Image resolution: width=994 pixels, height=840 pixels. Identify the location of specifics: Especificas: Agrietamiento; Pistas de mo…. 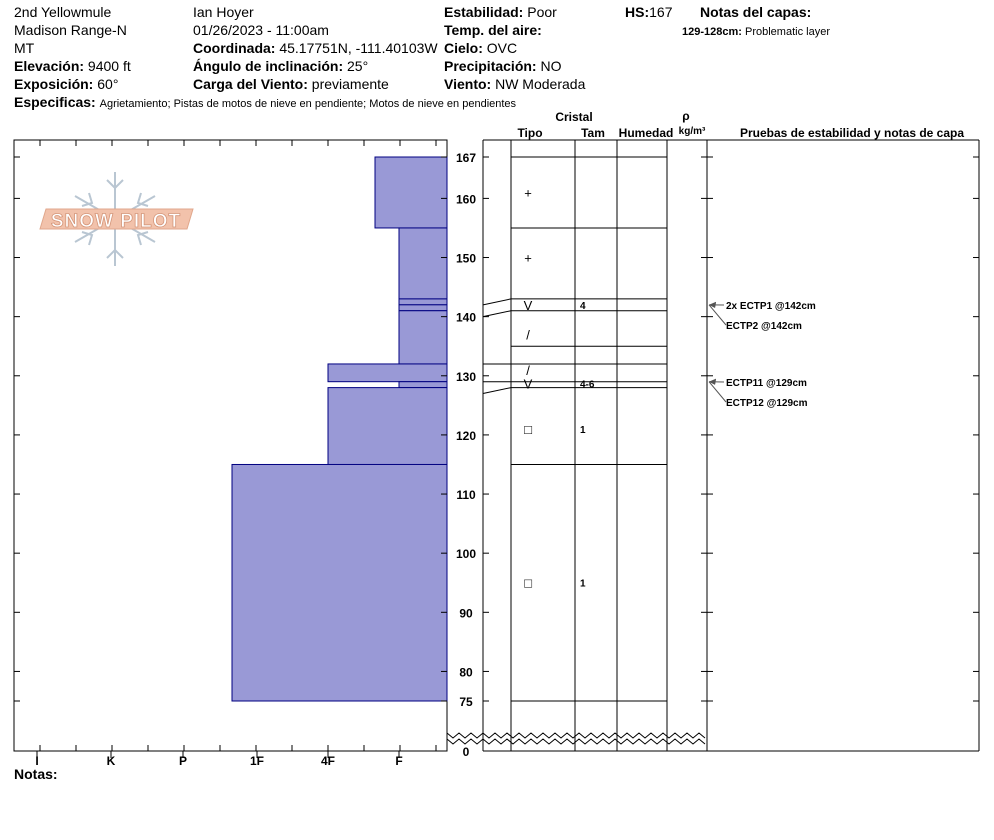
(265, 102).